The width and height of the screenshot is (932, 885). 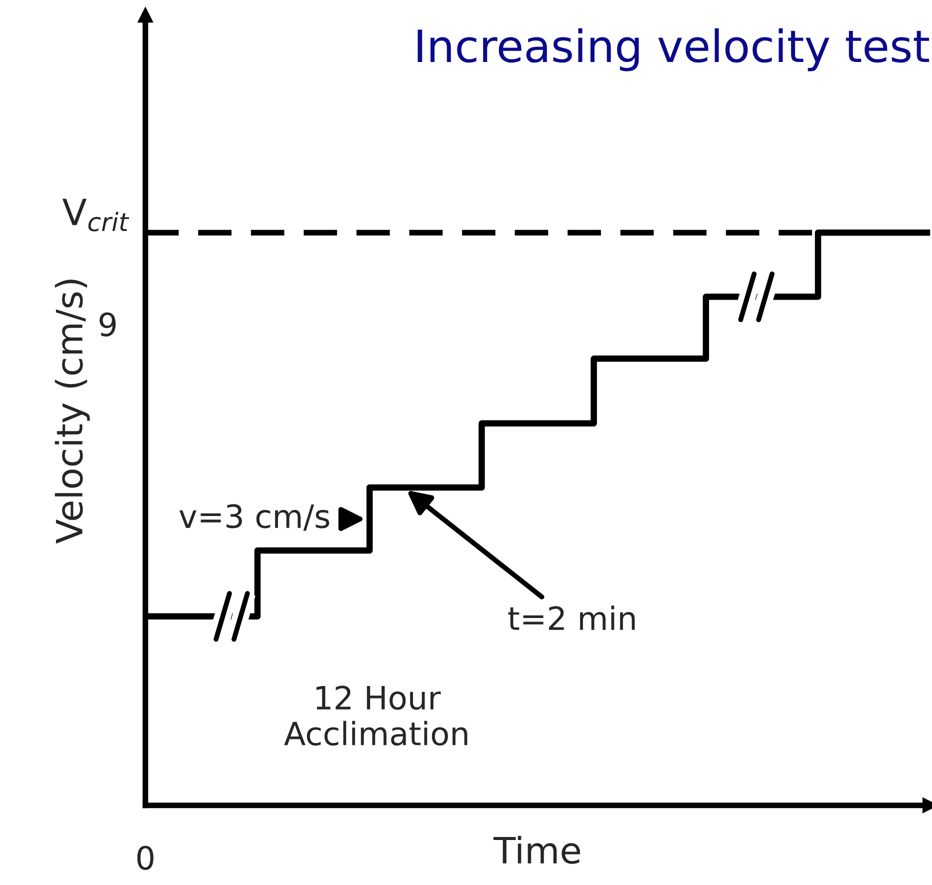 What do you see at coordinates (72, 412) in the screenshot?
I see `y-axis-title: Velocity (cm/s)` at bounding box center [72, 412].